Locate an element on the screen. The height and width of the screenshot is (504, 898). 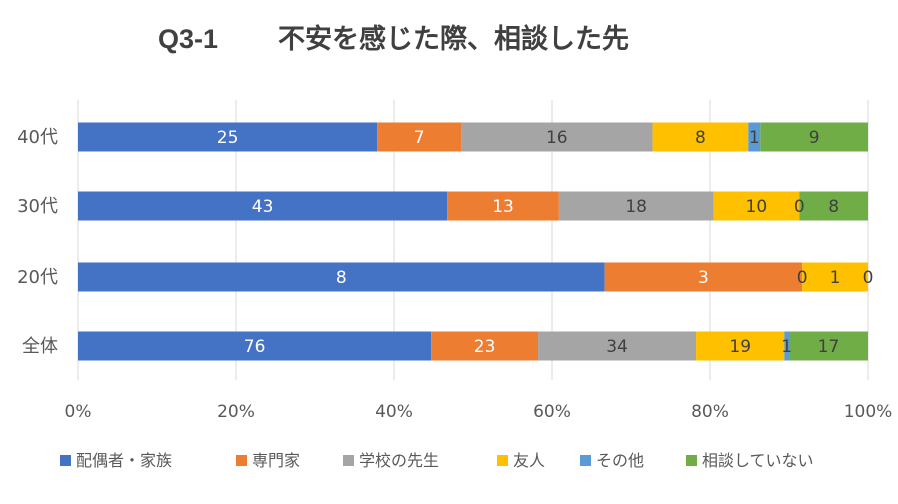
x-tick-label: 60% is located at coordinates (552, 412).